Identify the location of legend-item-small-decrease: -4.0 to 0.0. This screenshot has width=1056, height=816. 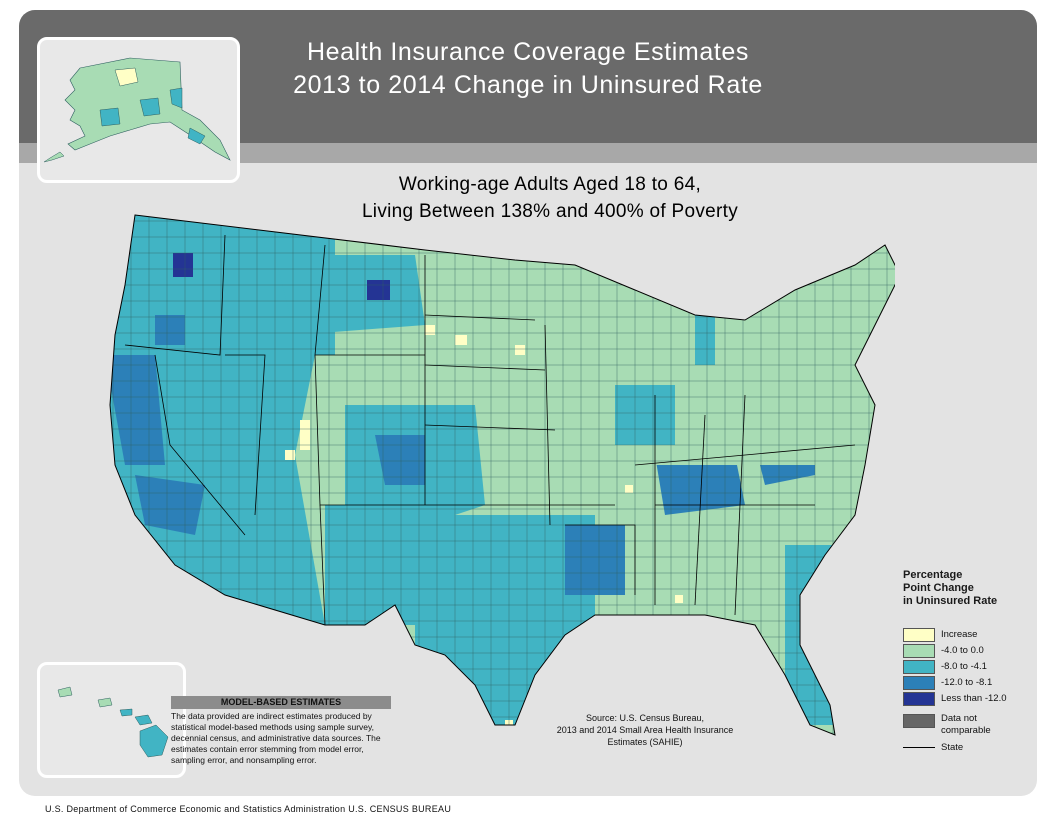
(960, 651).